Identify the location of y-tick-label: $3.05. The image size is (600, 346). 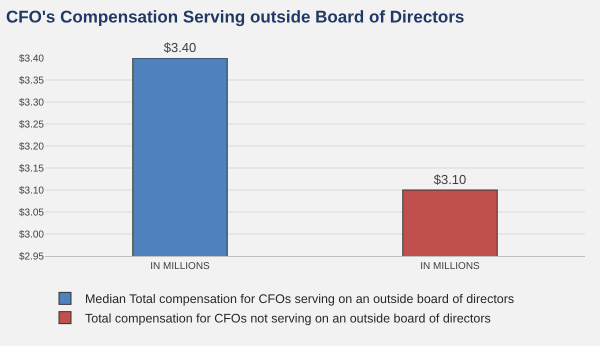
(31, 213).